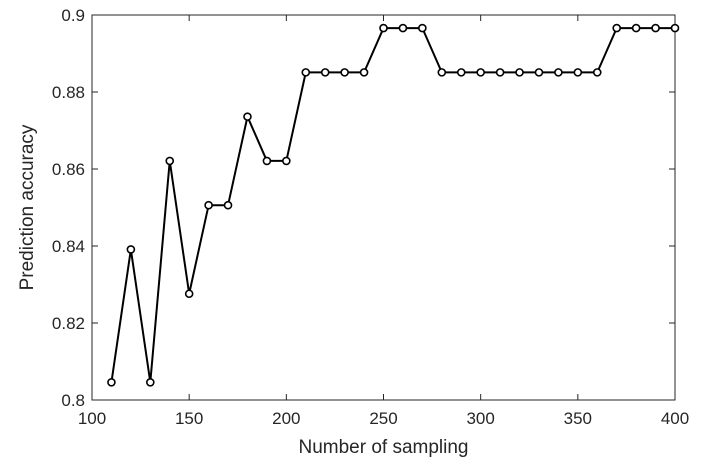 The height and width of the screenshot is (466, 707). Describe the element at coordinates (578, 418) in the screenshot. I see `x-tick-label: 350` at that location.